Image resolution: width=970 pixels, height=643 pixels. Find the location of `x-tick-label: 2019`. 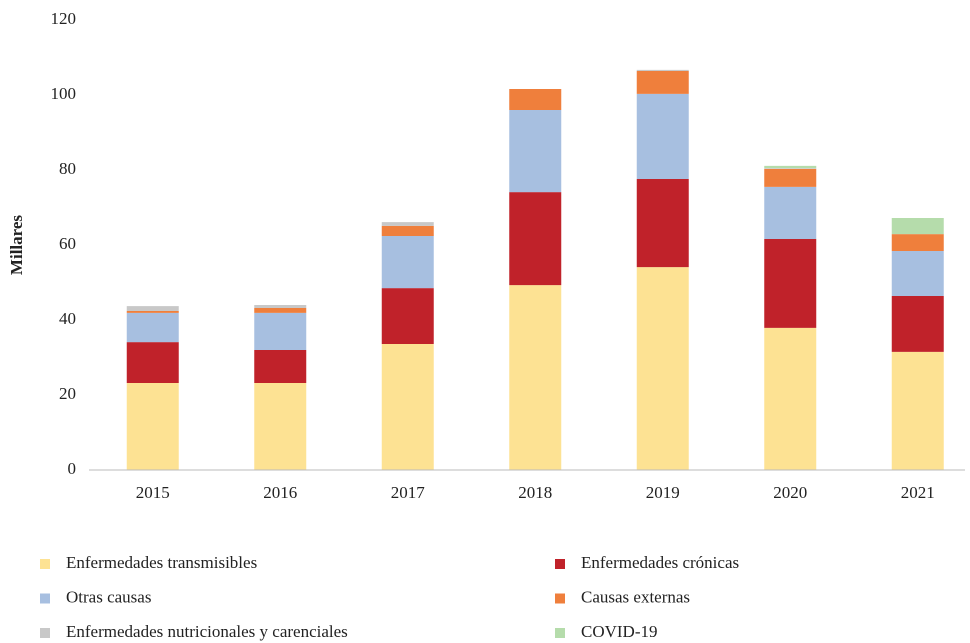

x-tick-label: 2019 is located at coordinates (663, 492).